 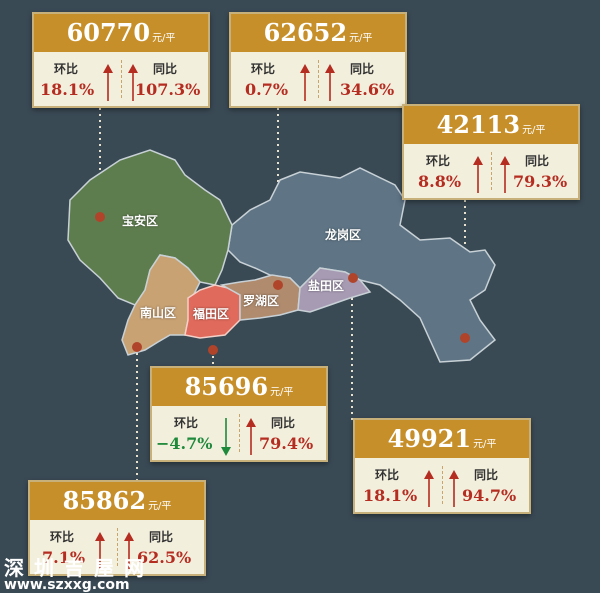 I want to click on yoy-value: 79.4%, so click(x=286, y=443).